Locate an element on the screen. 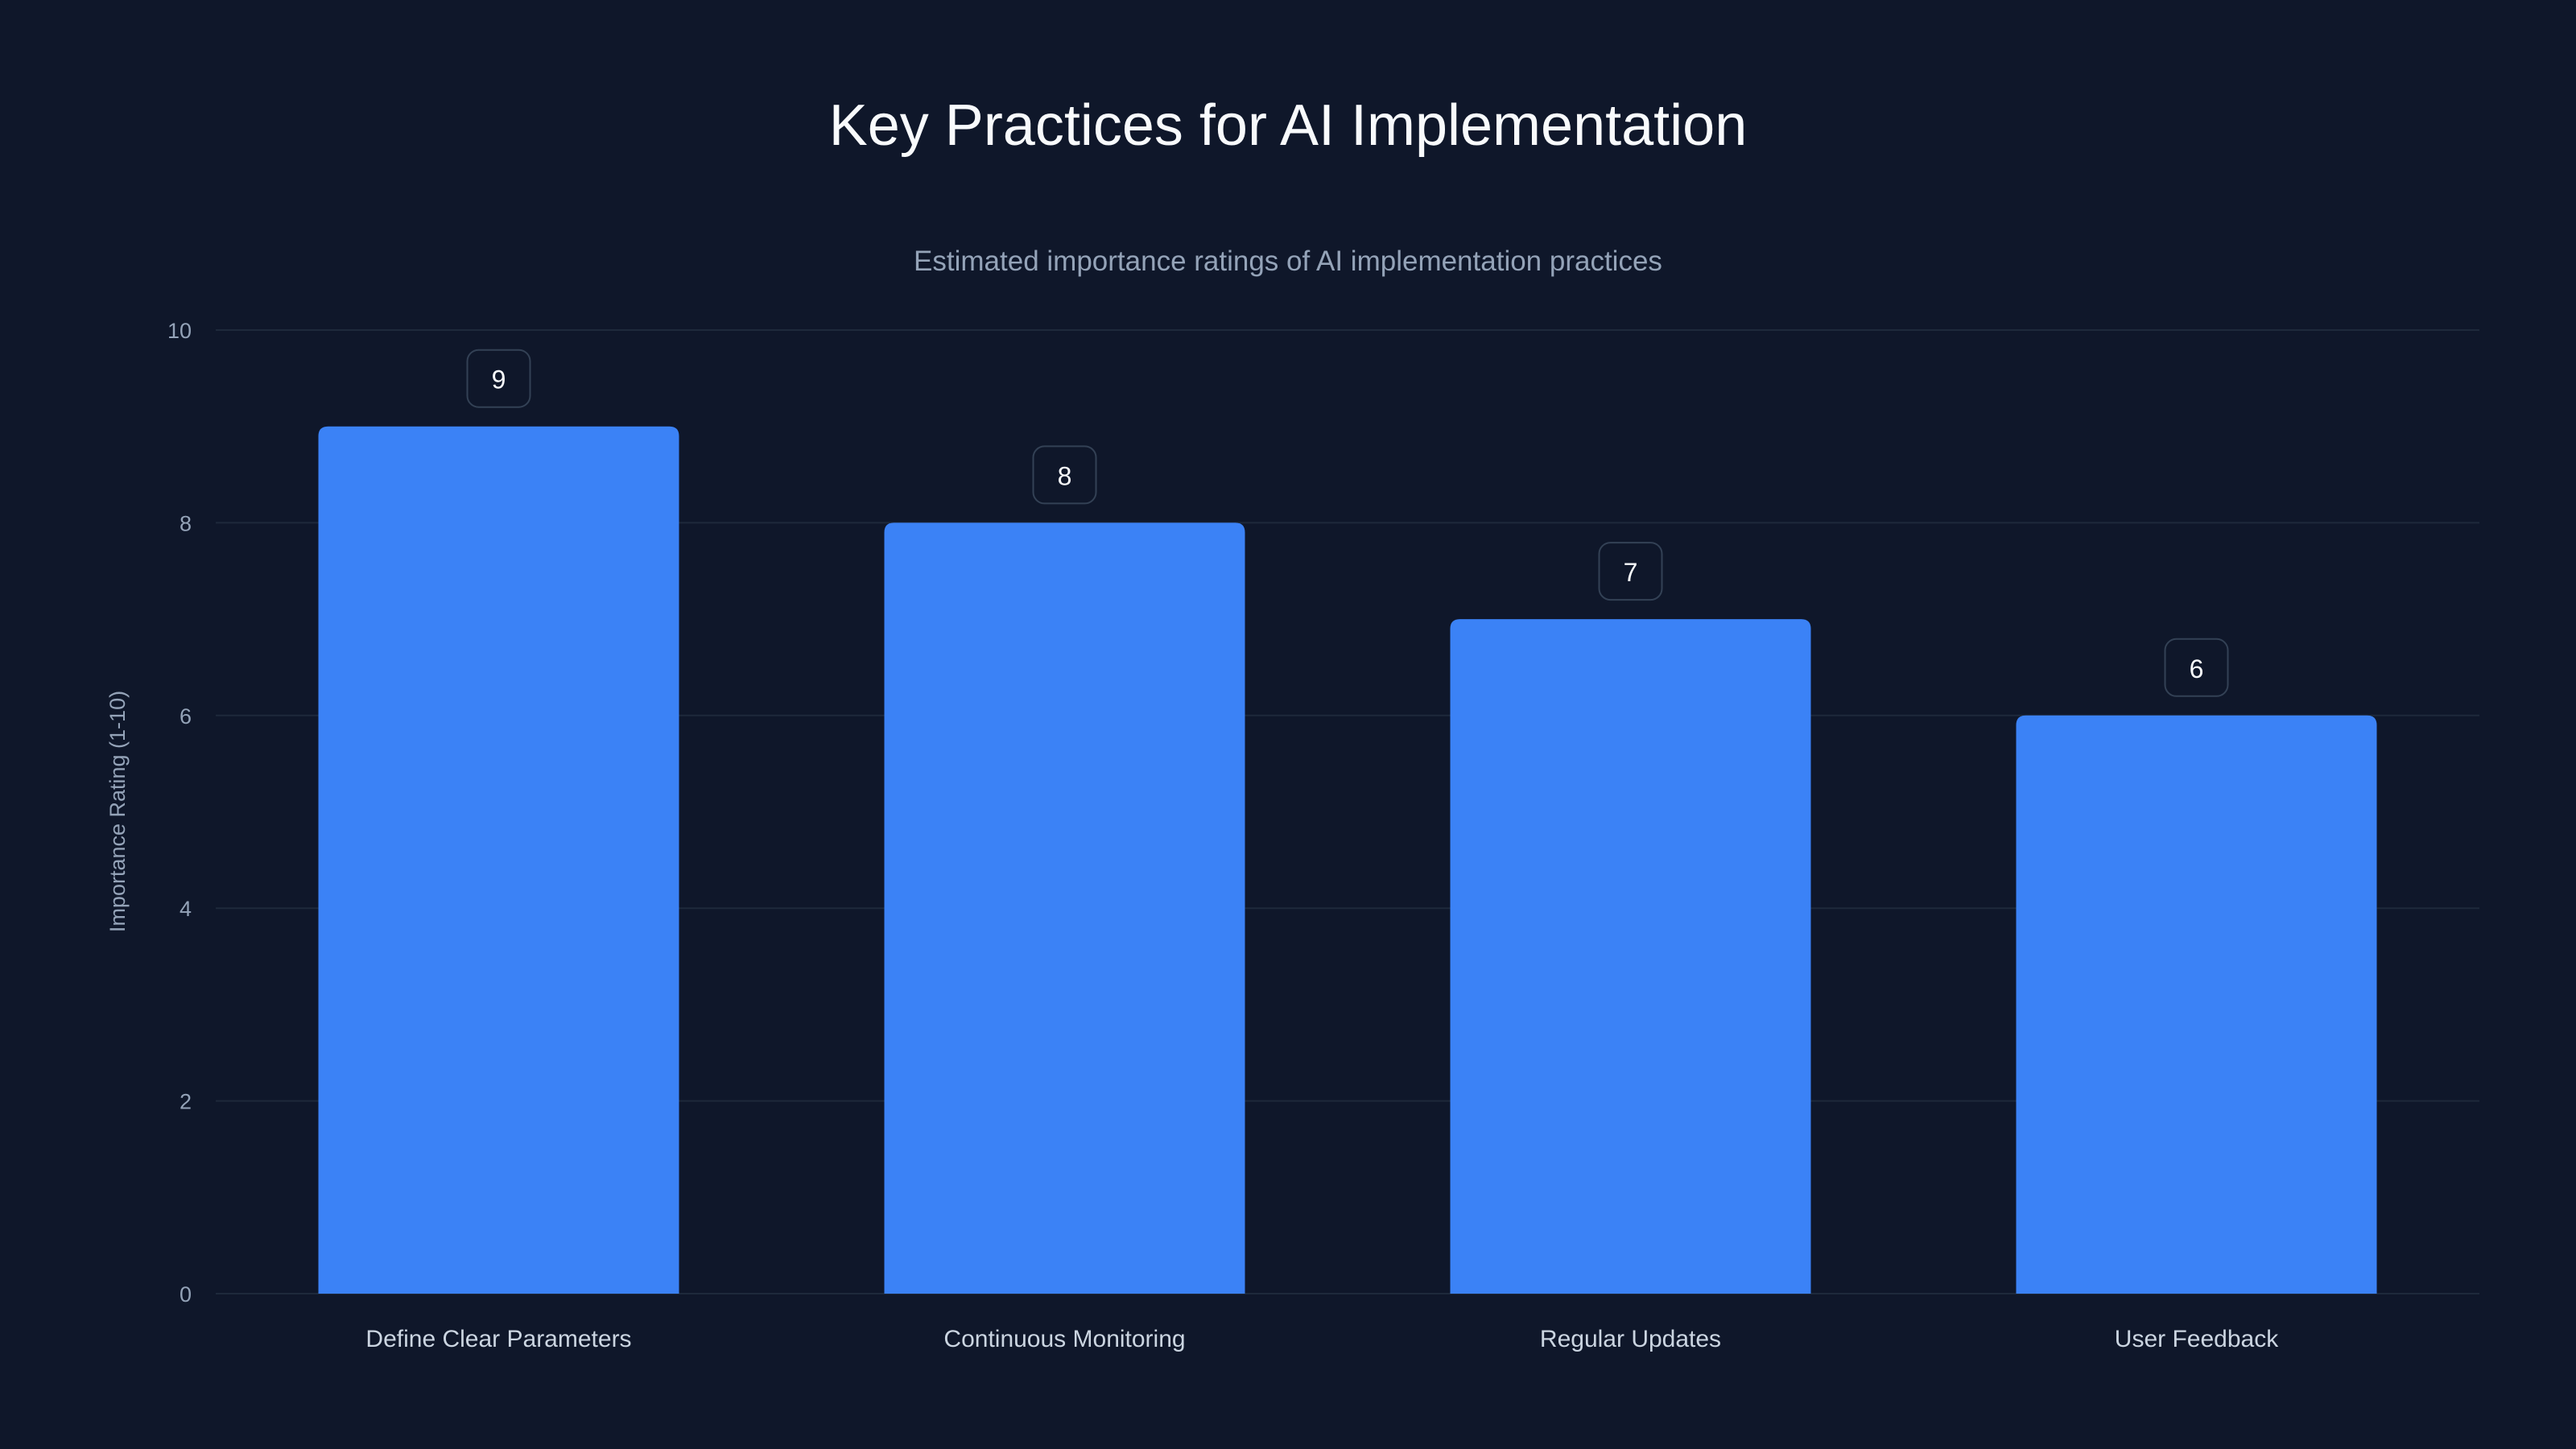  chart-title: Key Practices for AI Implementation is located at coordinates (1288, 126).